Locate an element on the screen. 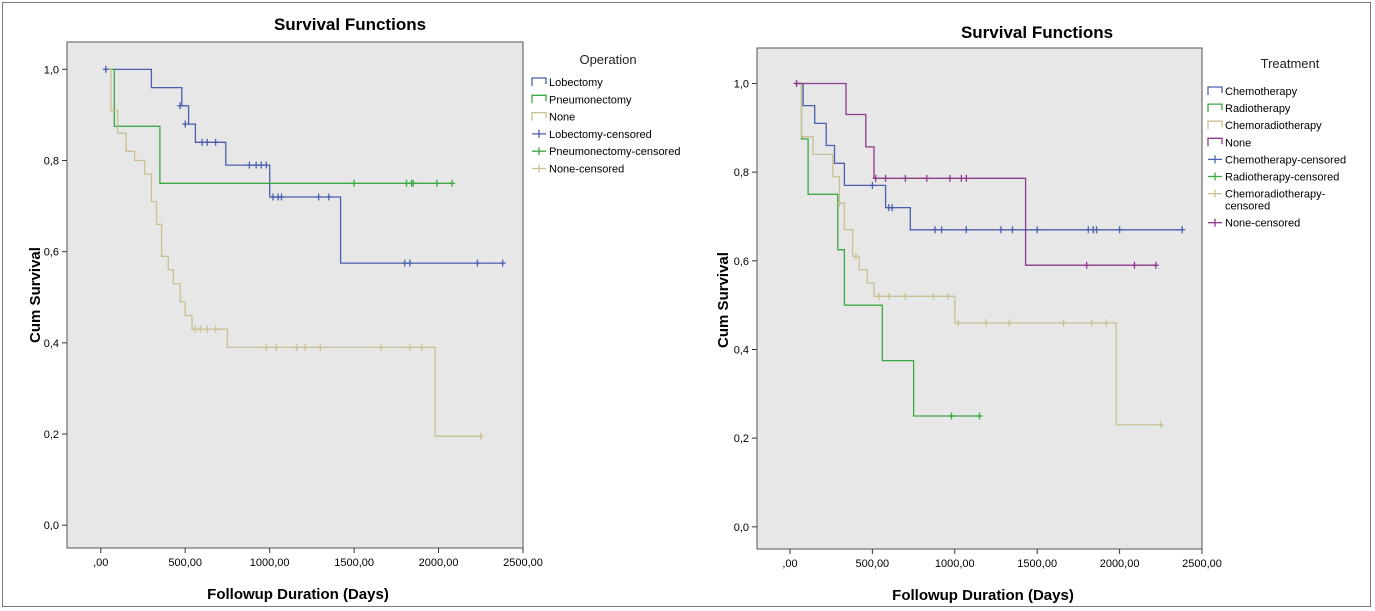  legend-label: Lobectomy is located at coordinates (576, 83).